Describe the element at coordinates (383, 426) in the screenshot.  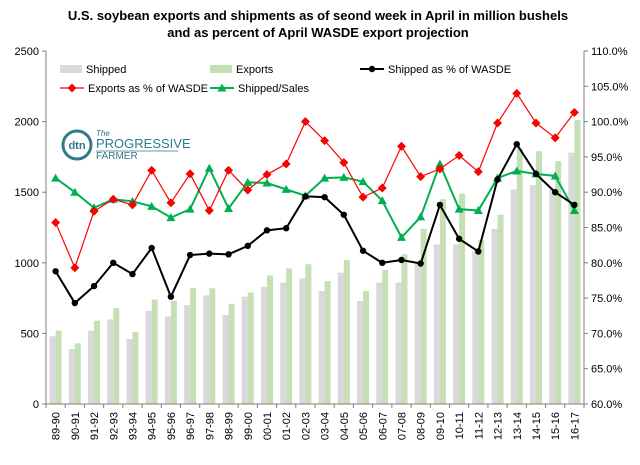
I see `x-tick-label: 06-07` at that location.